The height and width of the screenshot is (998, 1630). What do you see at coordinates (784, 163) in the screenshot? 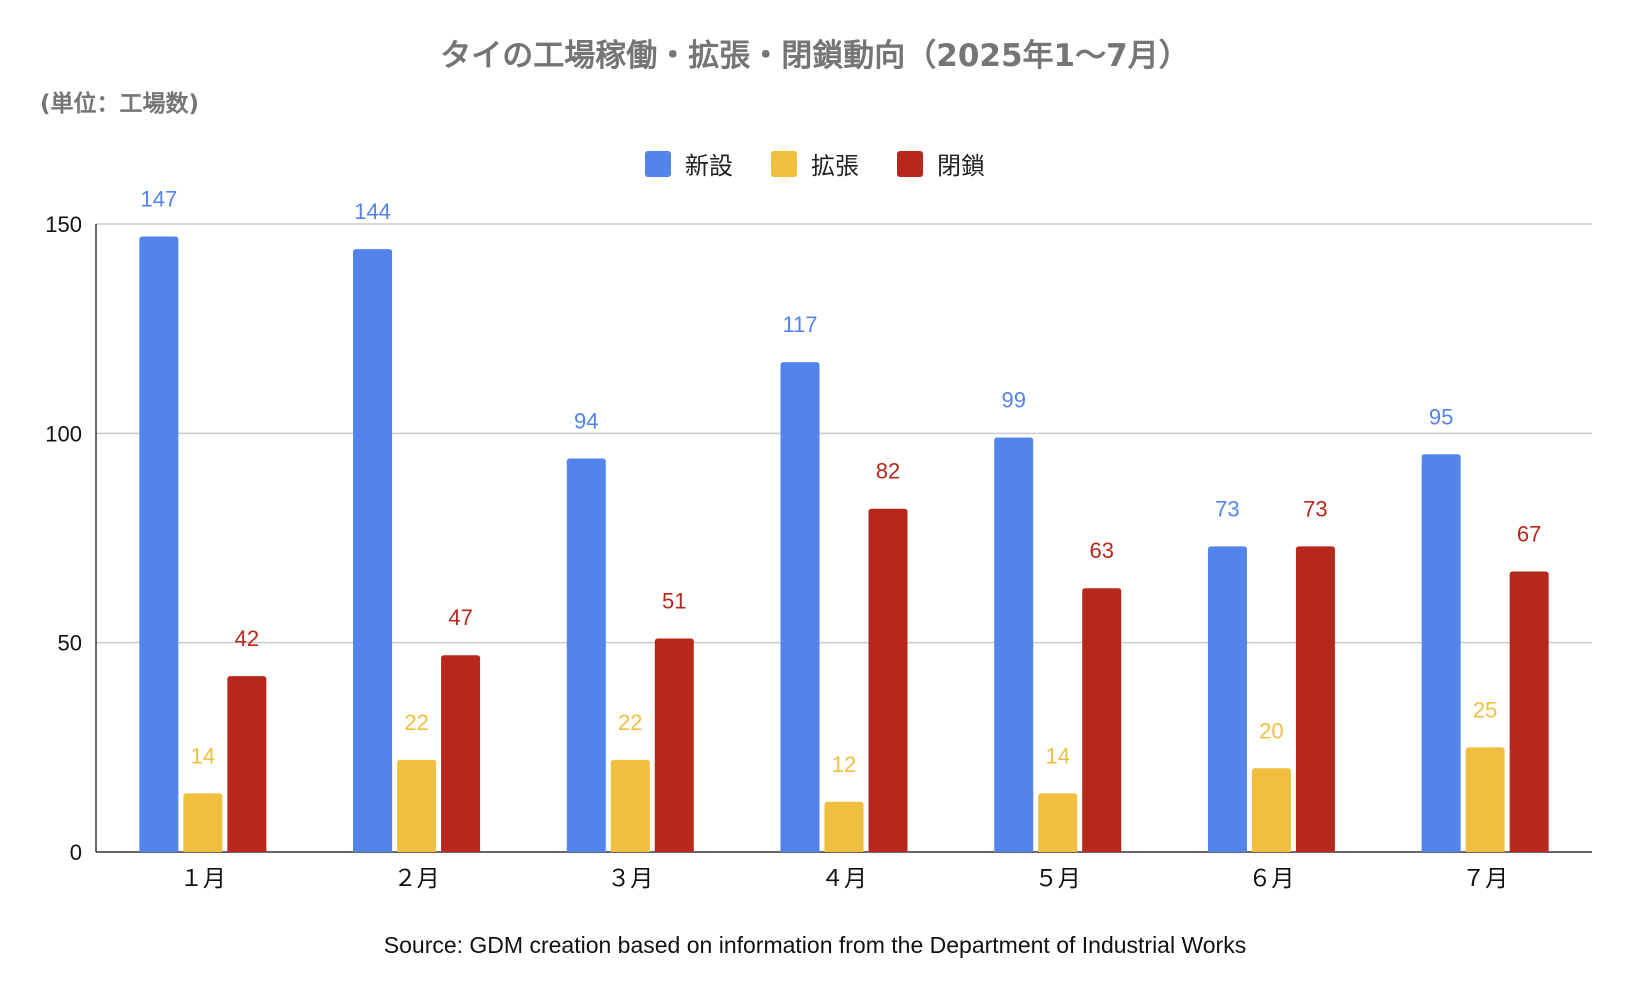
I see `legend-swatch-expansion` at bounding box center [784, 163].